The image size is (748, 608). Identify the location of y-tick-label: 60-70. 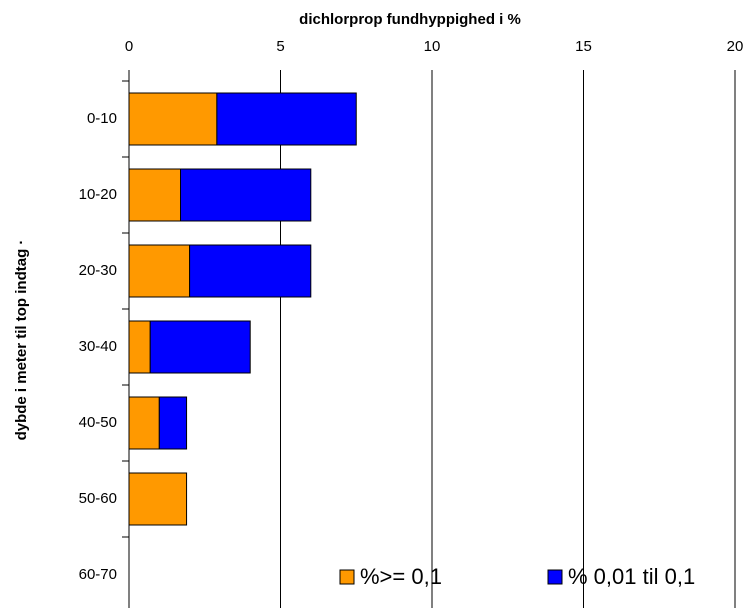
(98, 574).